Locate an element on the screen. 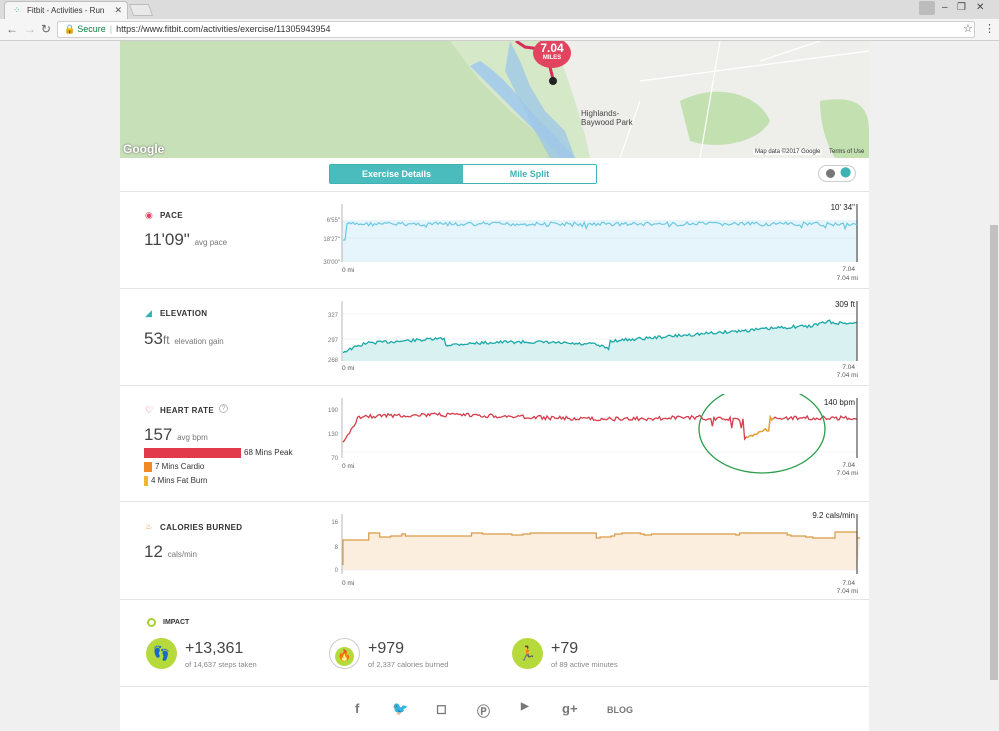 The image size is (999, 731). secure-label: Secure is located at coordinates (91, 29).